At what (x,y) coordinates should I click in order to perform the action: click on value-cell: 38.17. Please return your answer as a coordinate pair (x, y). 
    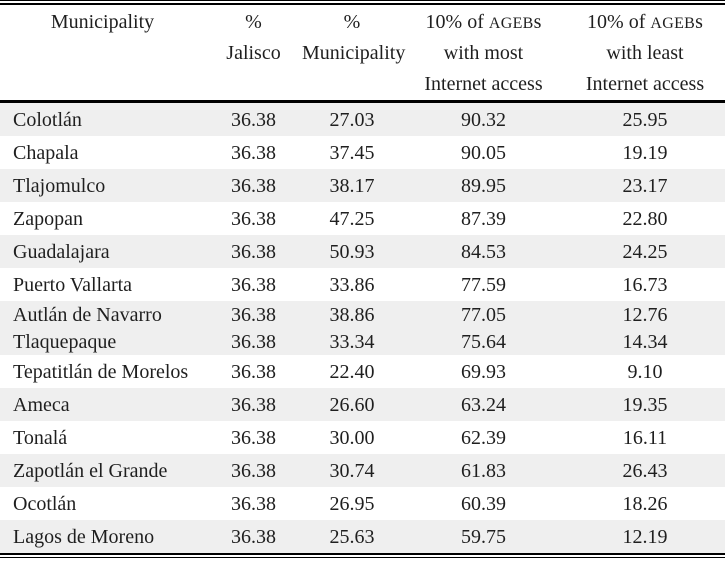
    Looking at the image, I should click on (352, 185).